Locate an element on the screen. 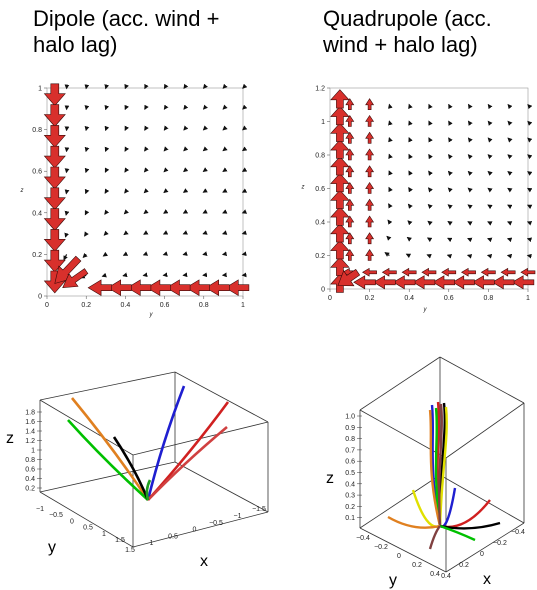 This screenshot has height=590, width=537. z-tick-label: 0.5 is located at coordinates (350, 473).